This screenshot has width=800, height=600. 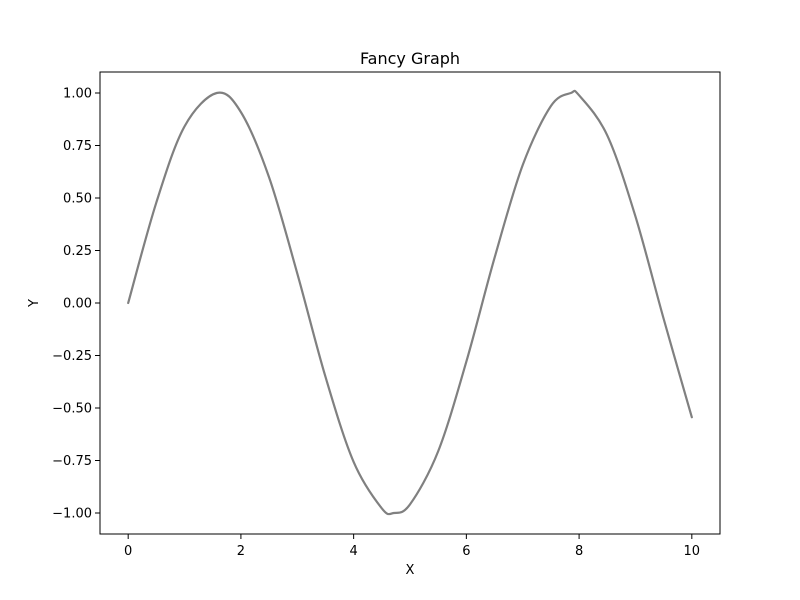 What do you see at coordinates (77, 251) in the screenshot?
I see `y-tick-label: 0.25` at bounding box center [77, 251].